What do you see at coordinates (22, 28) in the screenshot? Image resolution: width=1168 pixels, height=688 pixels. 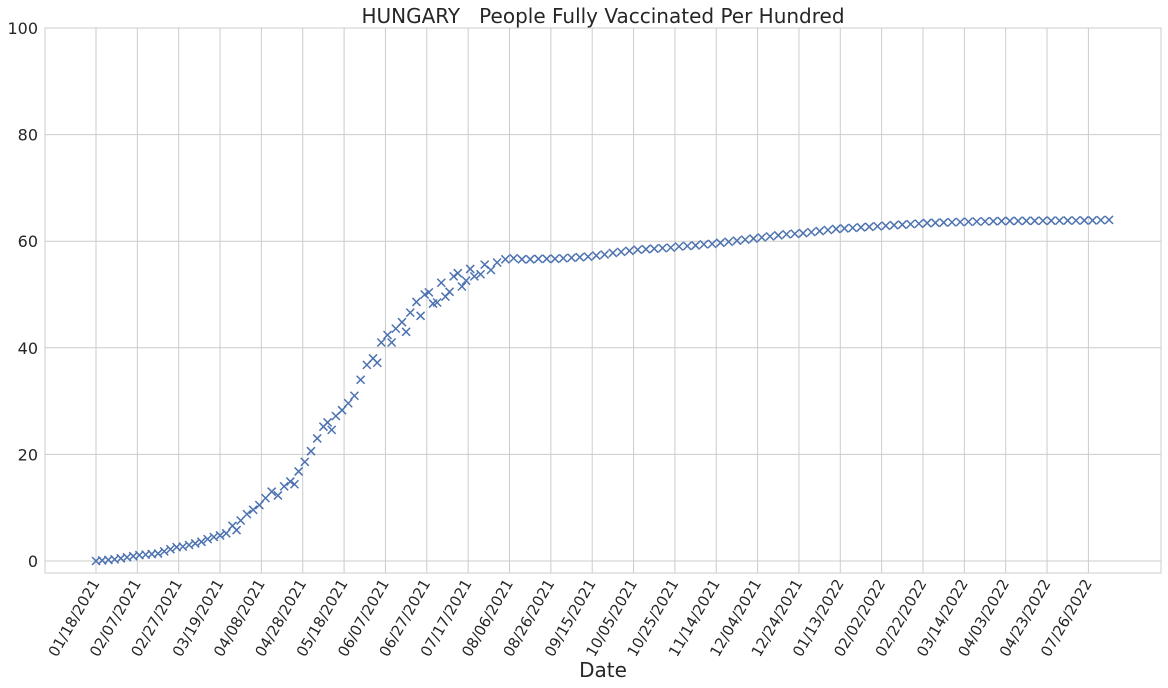 I see `y-tick-label: 100` at bounding box center [22, 28].